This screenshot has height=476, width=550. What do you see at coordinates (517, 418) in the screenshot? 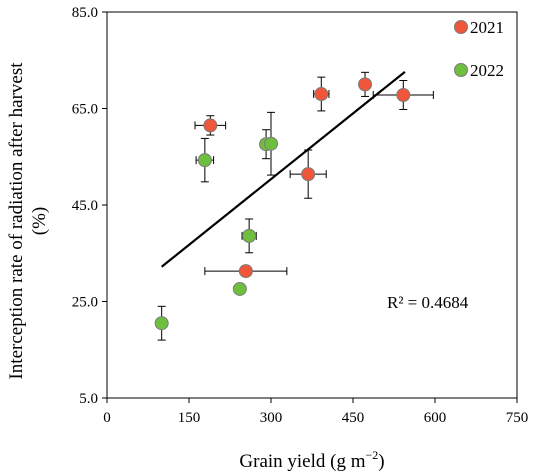
I see `x-tick-label: 750` at bounding box center [517, 418].